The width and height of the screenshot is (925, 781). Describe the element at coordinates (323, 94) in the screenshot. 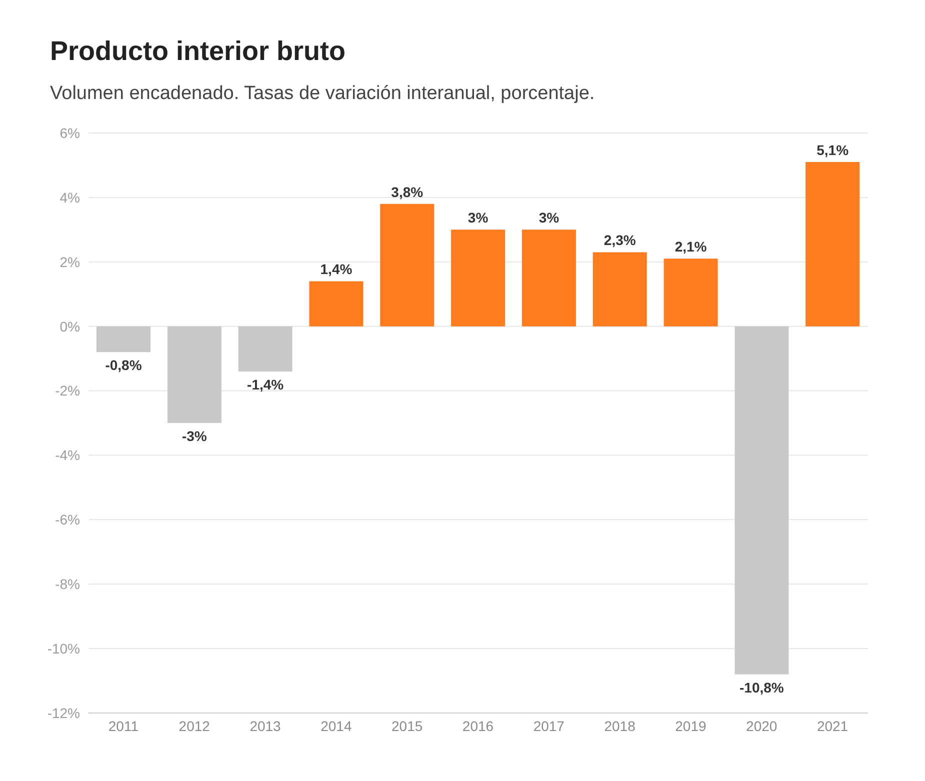

I see `chart-subtitle: Volumen encadenado. Tasas de variación interanual, porcentaje.` at that location.